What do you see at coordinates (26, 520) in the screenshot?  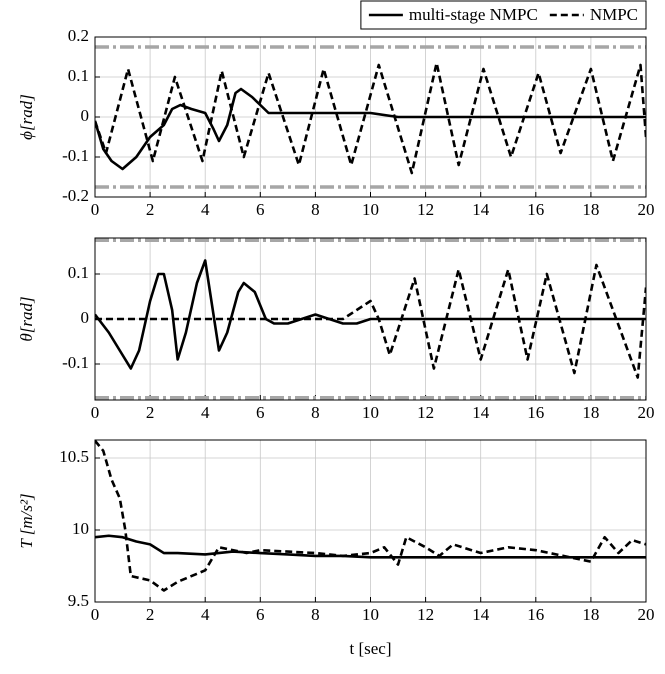 I see `y-axis-label: T [m/s²]` at bounding box center [26, 520].